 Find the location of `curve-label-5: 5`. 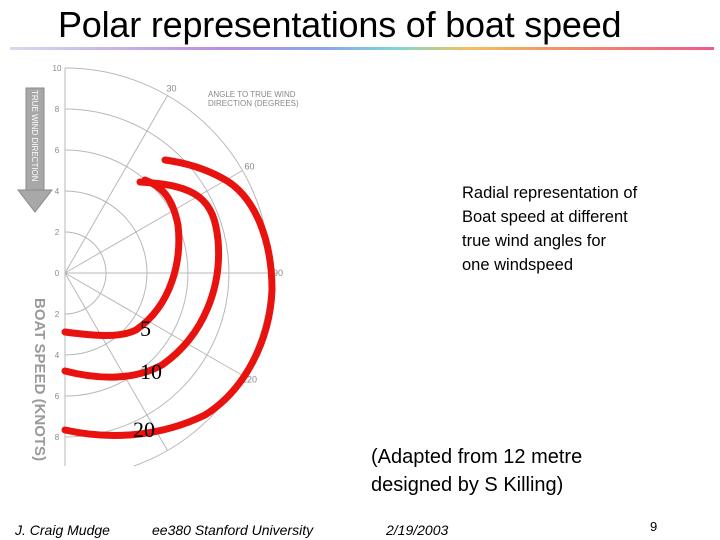

curve-label-5: 5 is located at coordinates (145, 328).